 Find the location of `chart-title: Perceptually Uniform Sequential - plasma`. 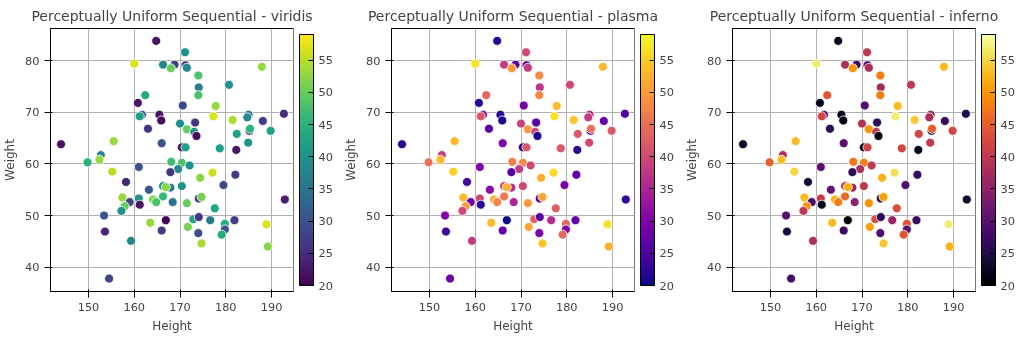

chart-title: Perceptually Uniform Sequential - plasma is located at coordinates (513, 15).